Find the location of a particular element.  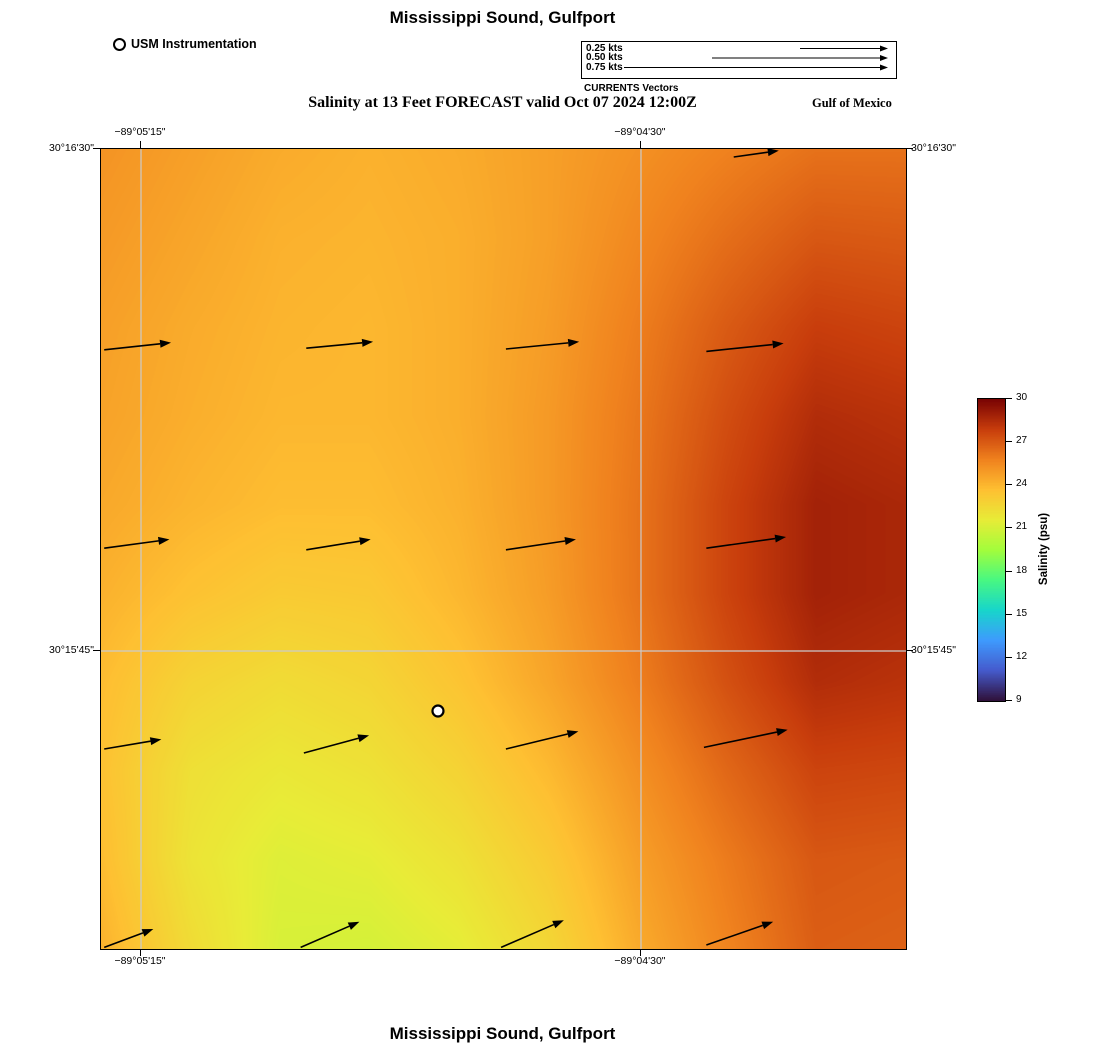

lat-tick-label-right: 30°16'30" is located at coordinates (933, 148).